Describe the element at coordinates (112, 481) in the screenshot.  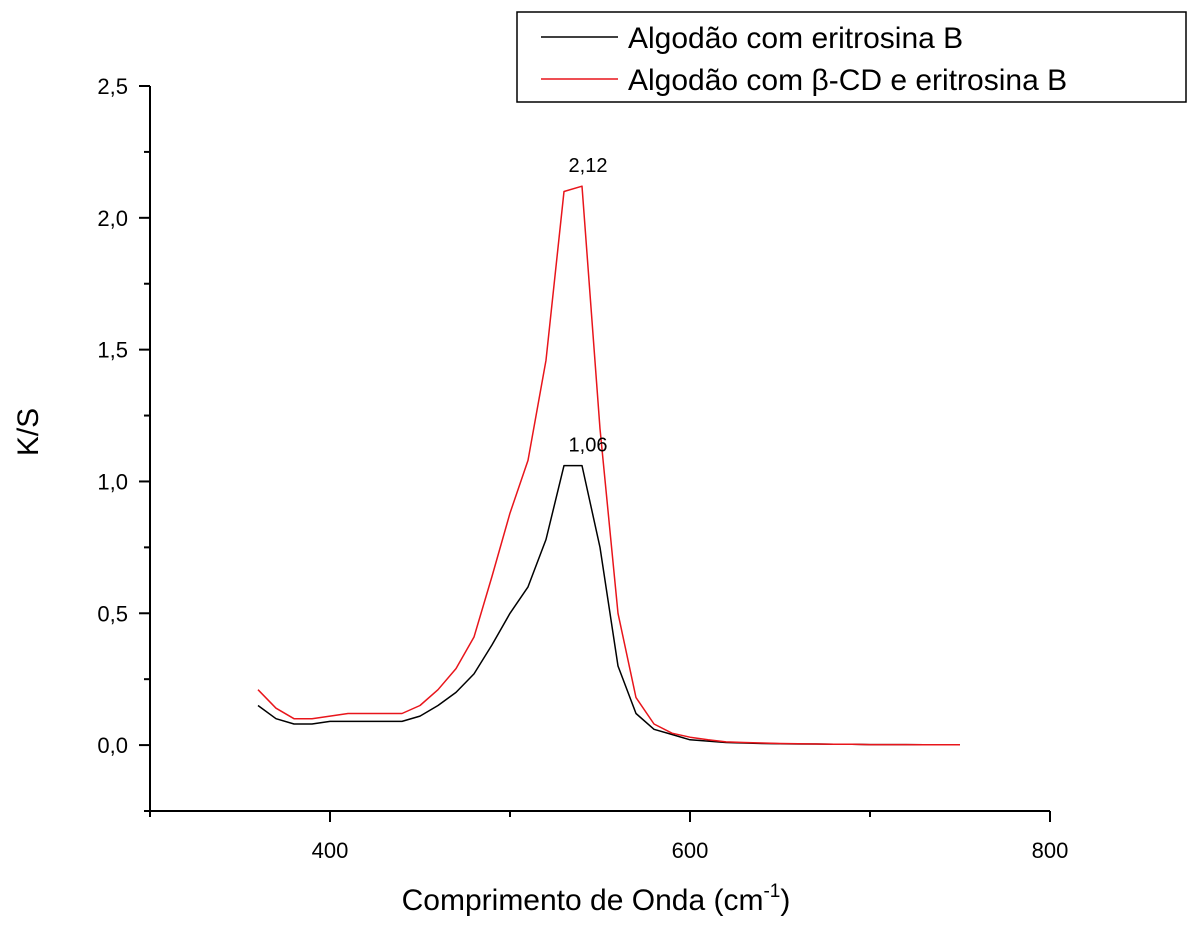
I see `y-tick-label: 1,0` at that location.